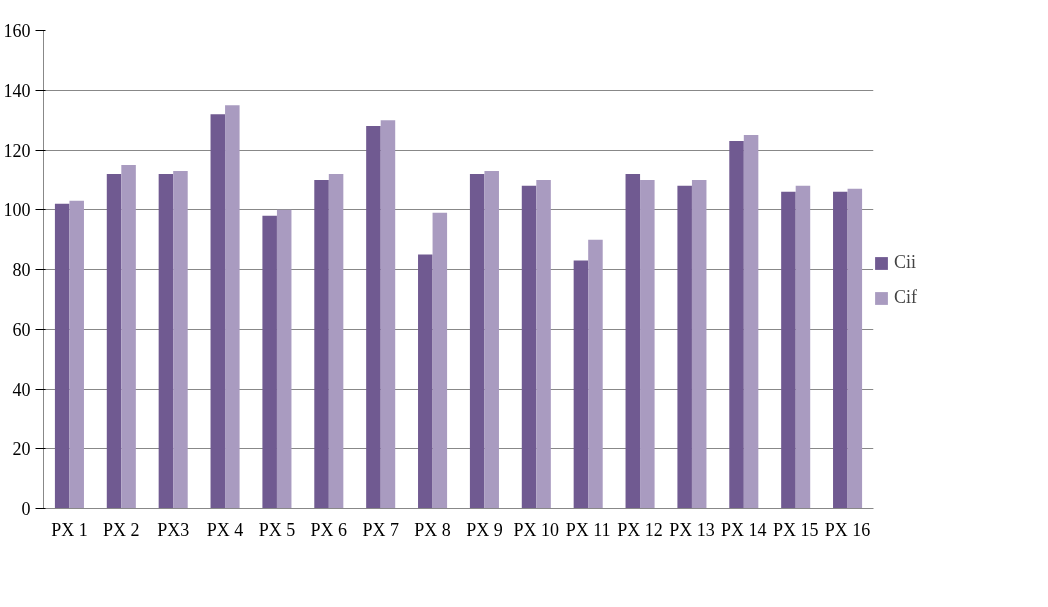 This screenshot has width=1048, height=607. I want to click on y-tick-label: 160, so click(17, 31).